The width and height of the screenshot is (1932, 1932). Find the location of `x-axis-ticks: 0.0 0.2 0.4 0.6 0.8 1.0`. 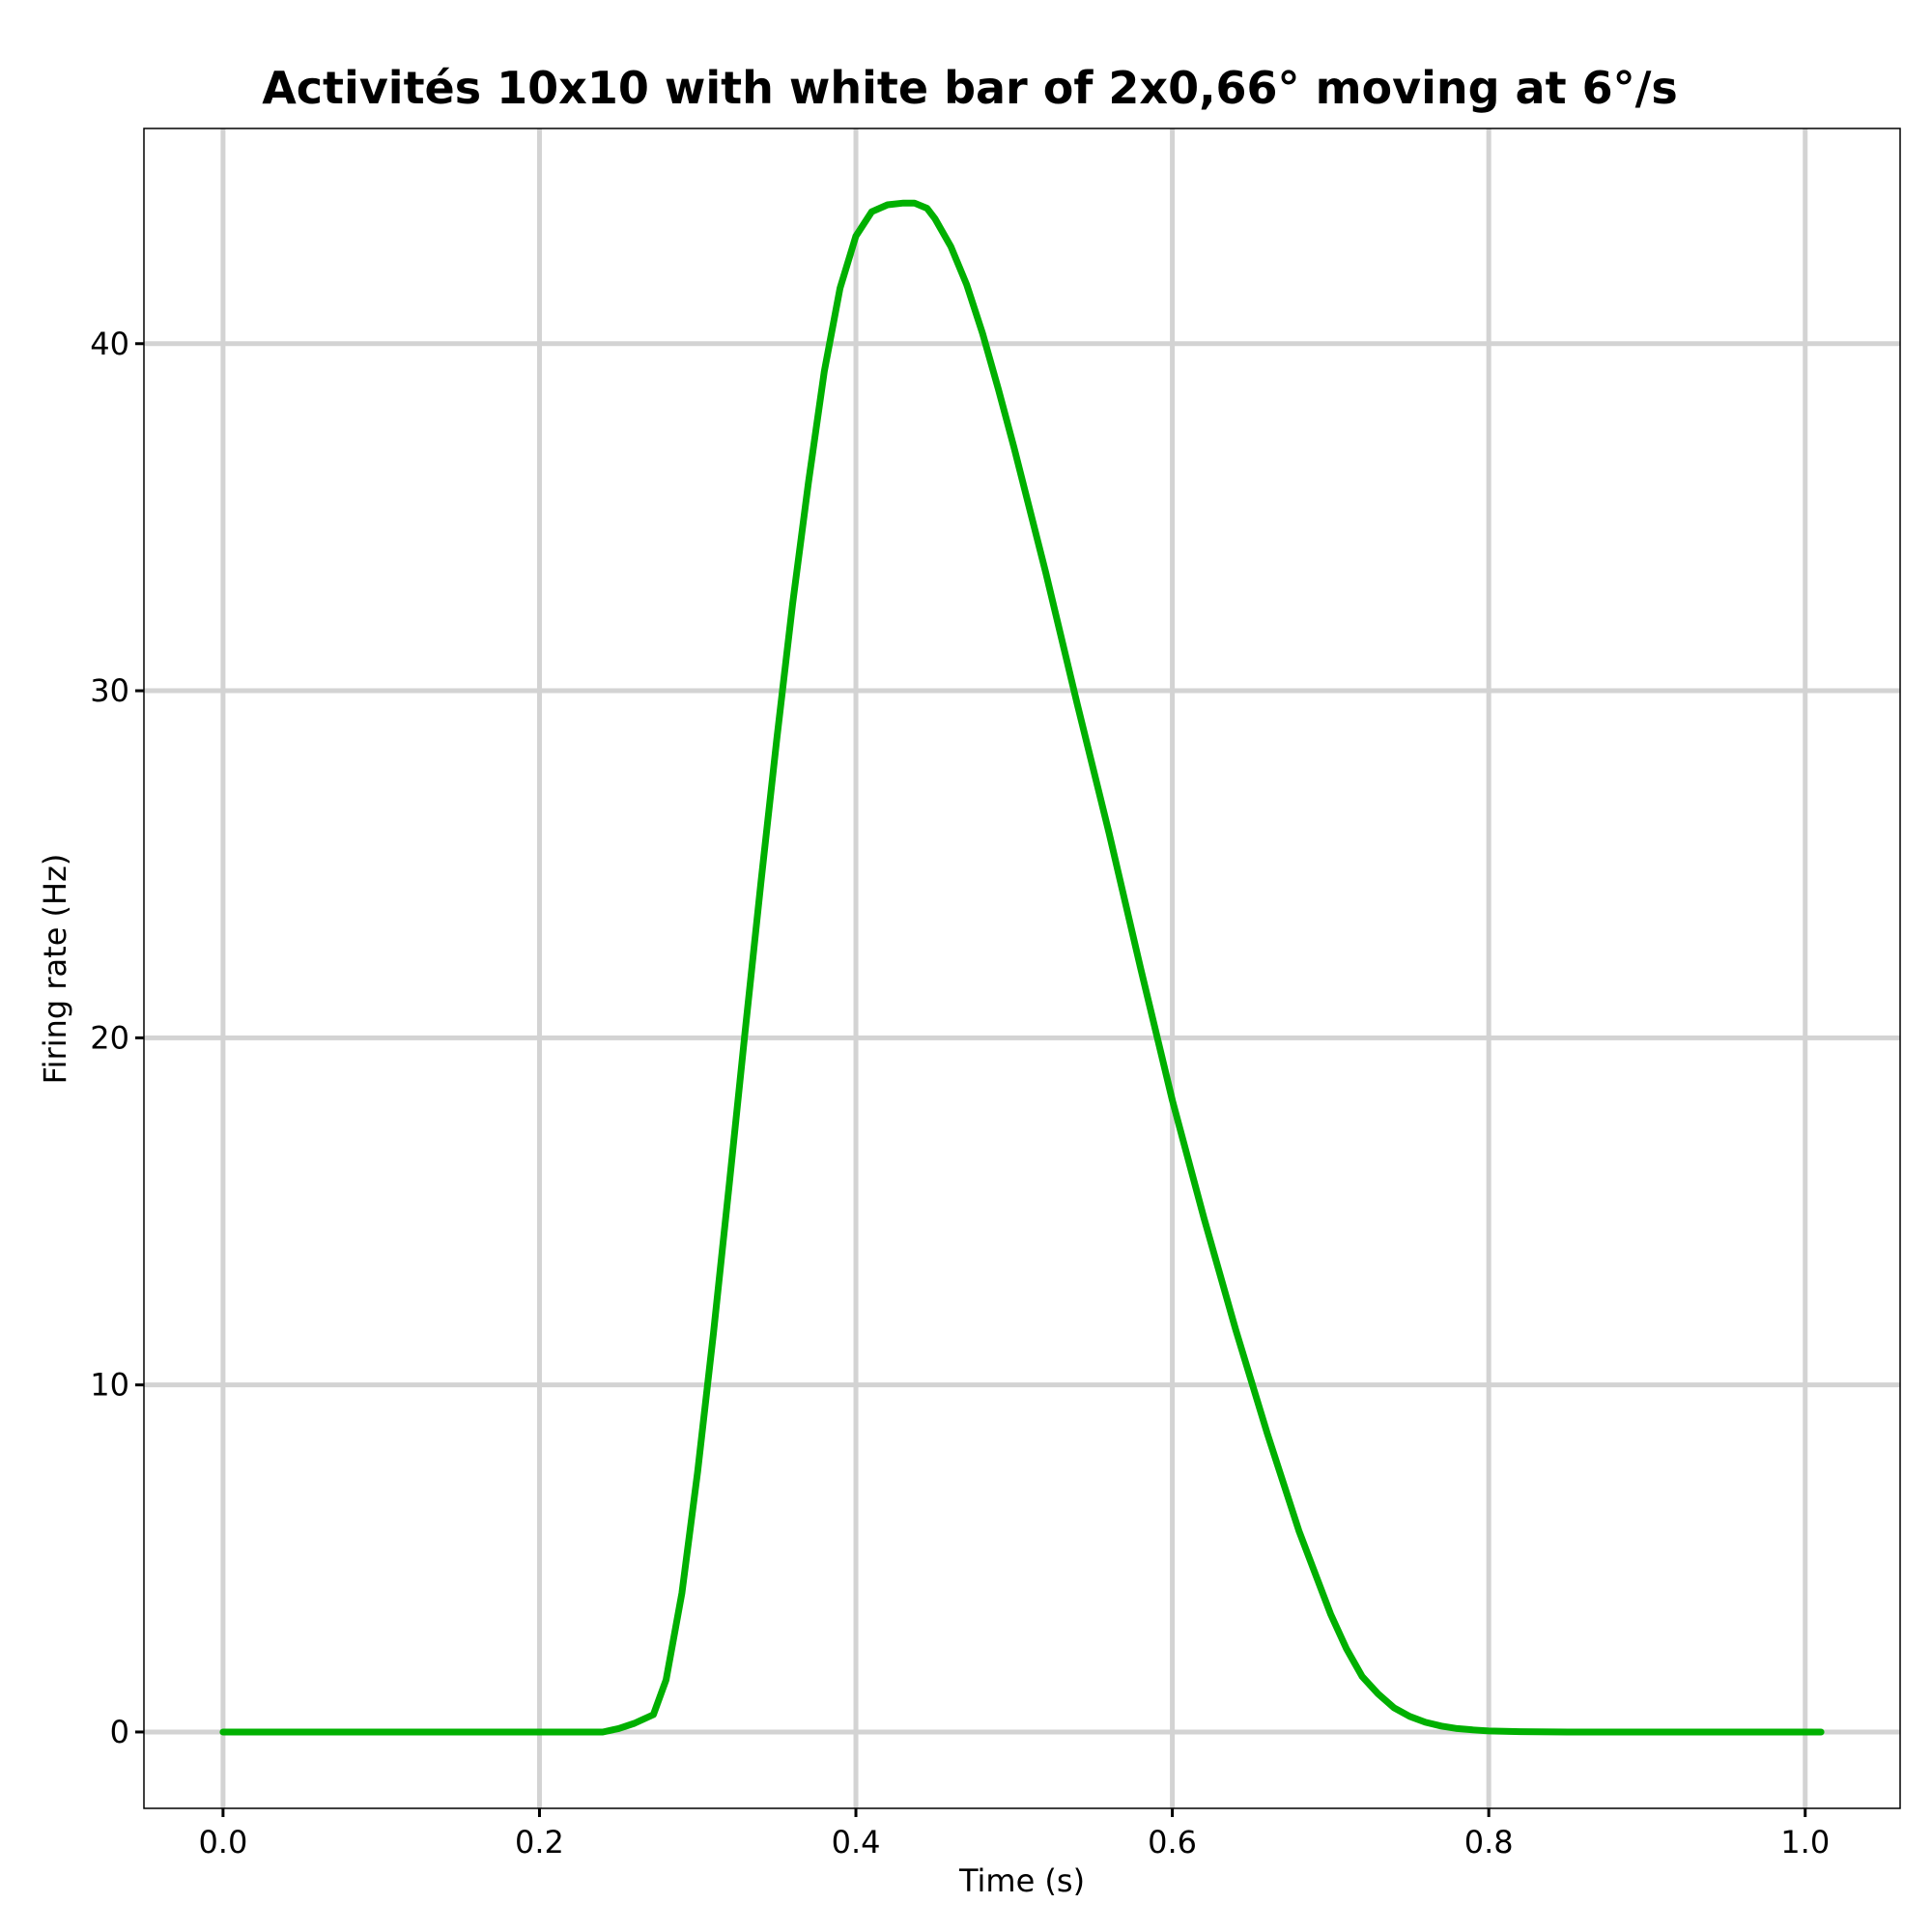

x-axis-ticks: 0.0 0.2 0.4 0.6 0.8 1.0 is located at coordinates (1014, 1834).